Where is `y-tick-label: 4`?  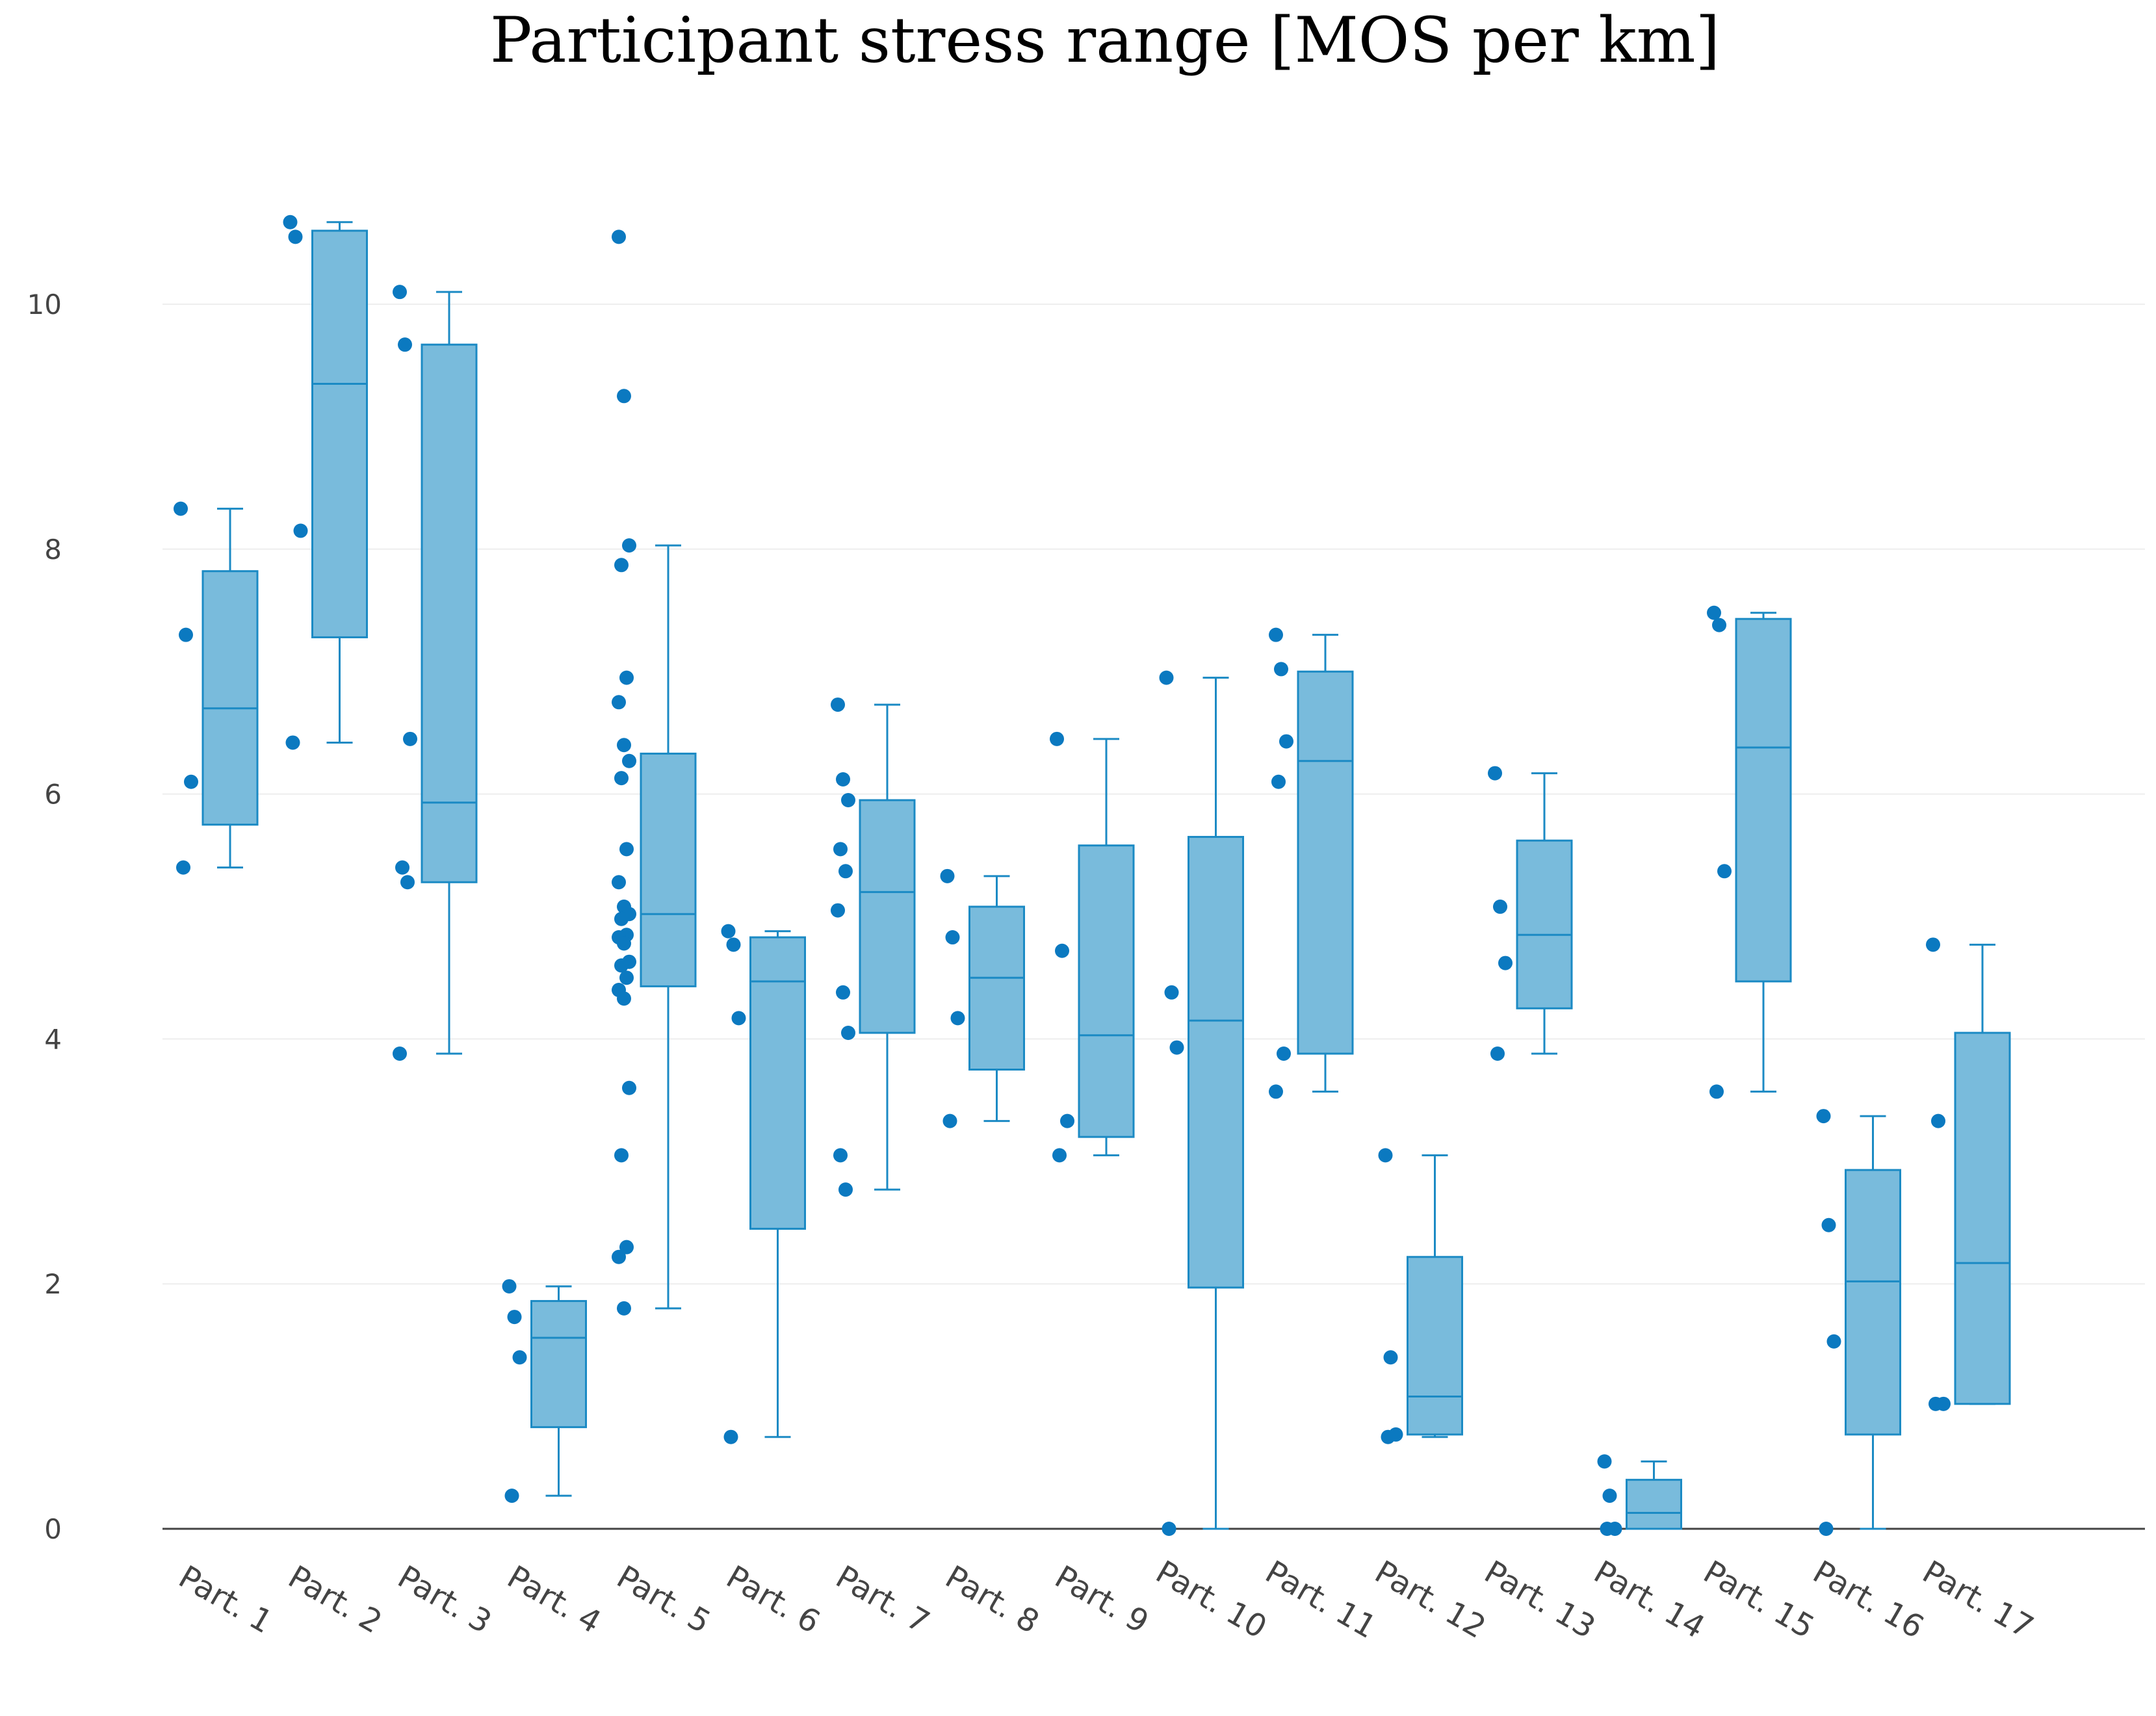
y-tick-label: 4 is located at coordinates (53, 1039).